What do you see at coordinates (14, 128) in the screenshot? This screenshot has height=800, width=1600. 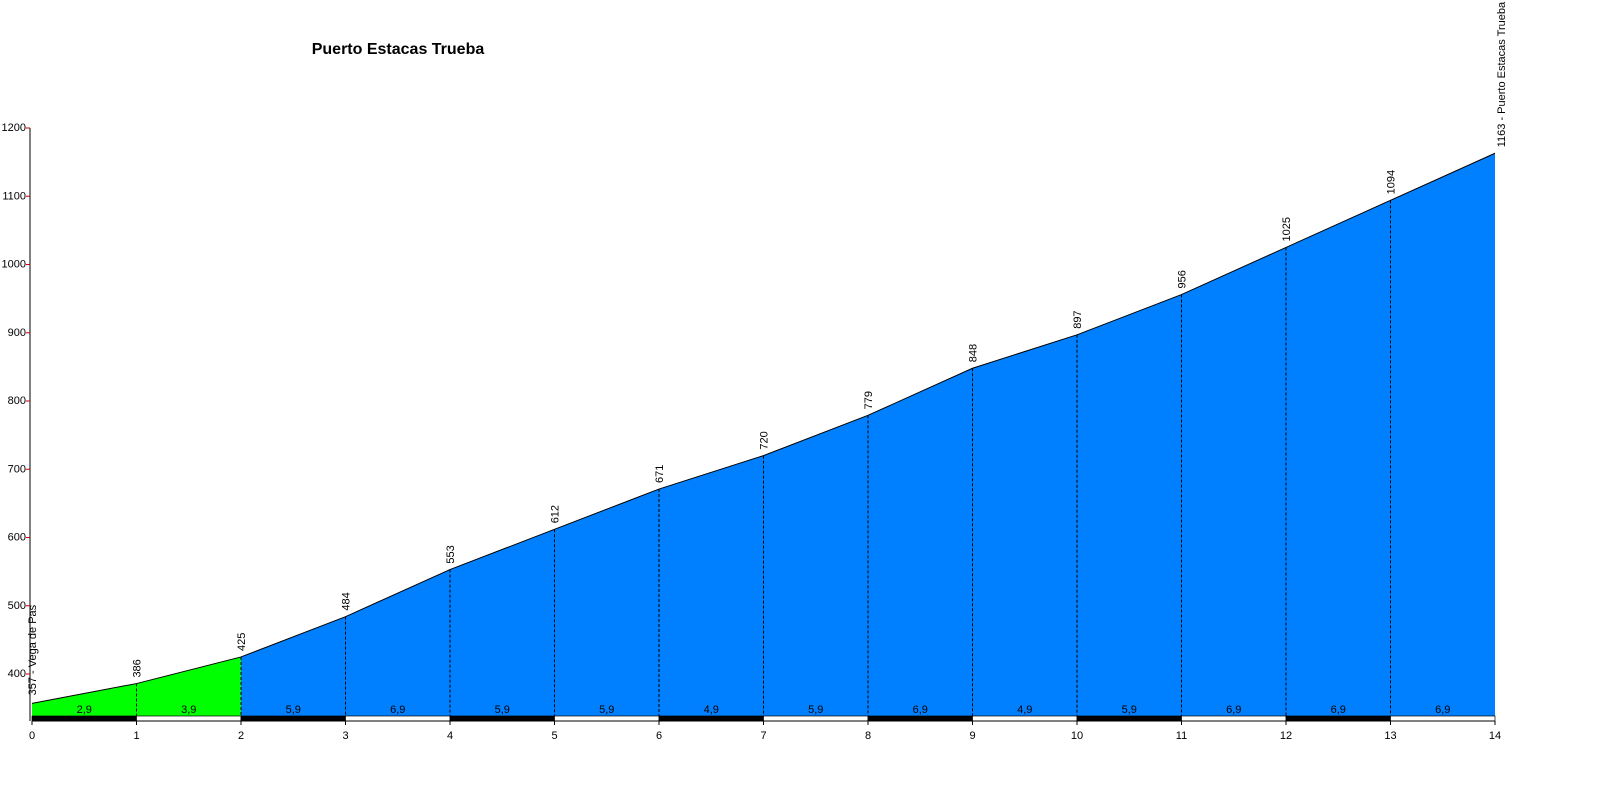 I see `y-tick-label: 1200` at bounding box center [14, 128].